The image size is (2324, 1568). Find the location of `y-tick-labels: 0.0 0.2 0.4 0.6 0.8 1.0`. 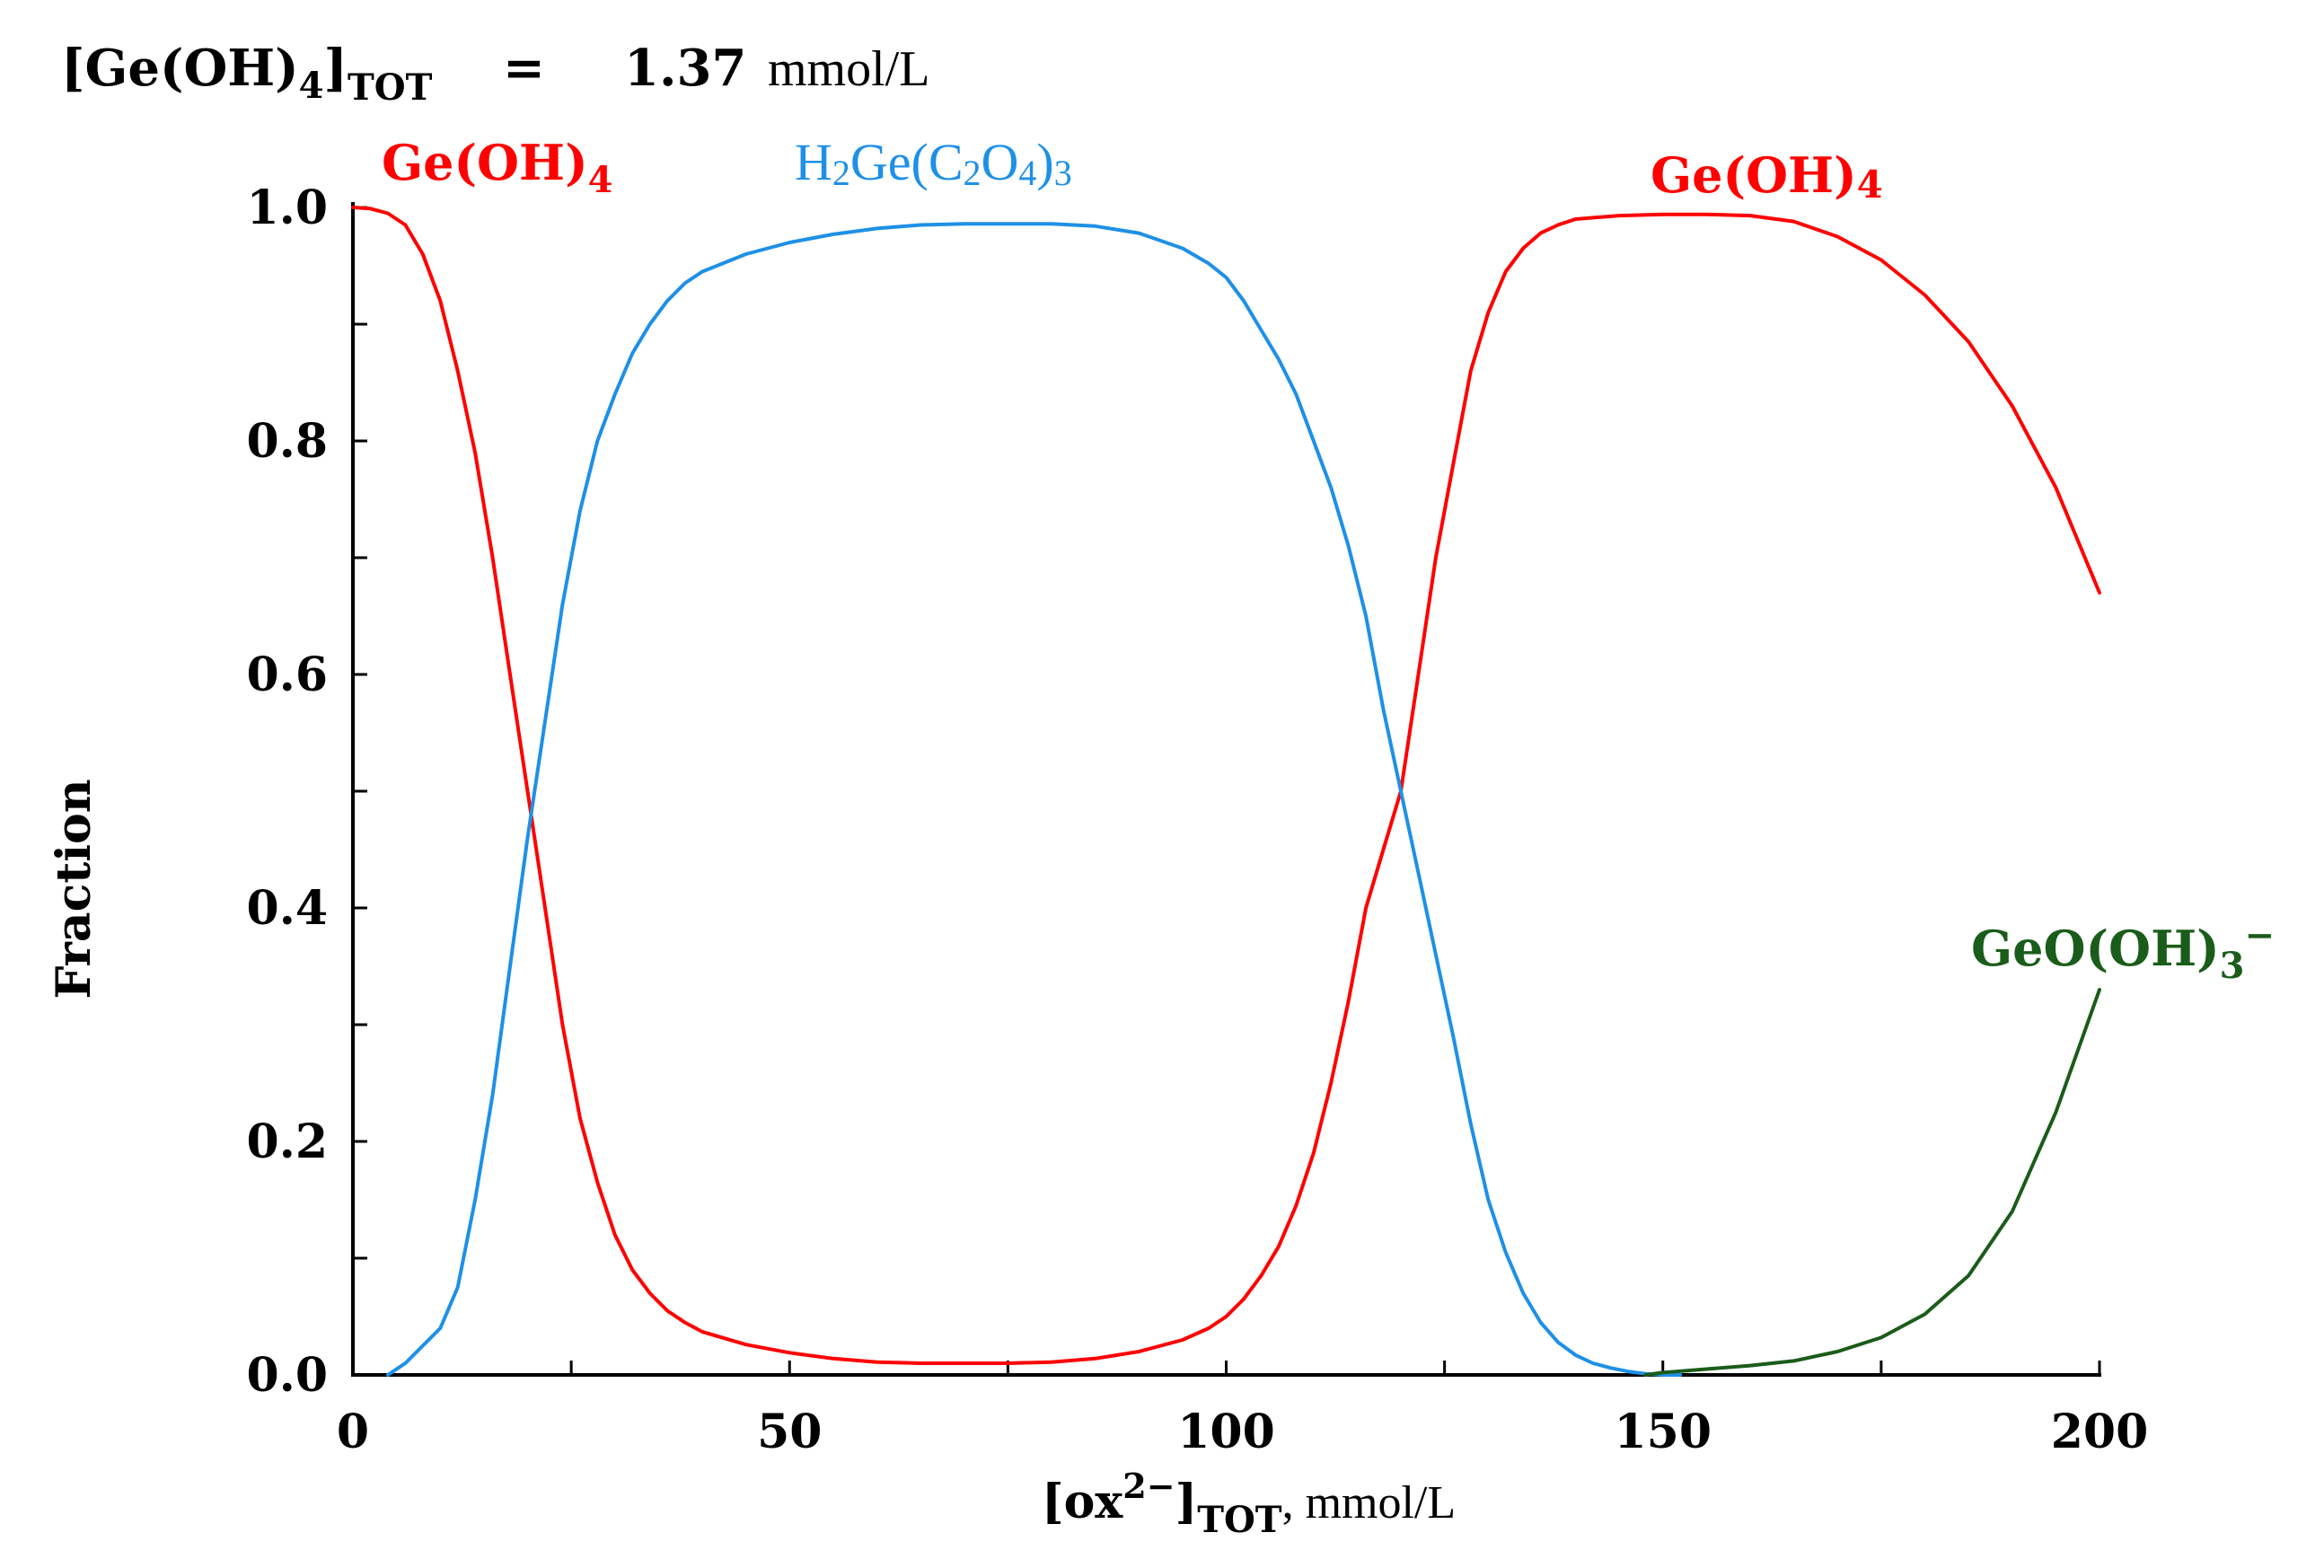

y-tick-labels: 0.0 0.2 0.4 0.6 0.8 1.0 is located at coordinates (287, 792).